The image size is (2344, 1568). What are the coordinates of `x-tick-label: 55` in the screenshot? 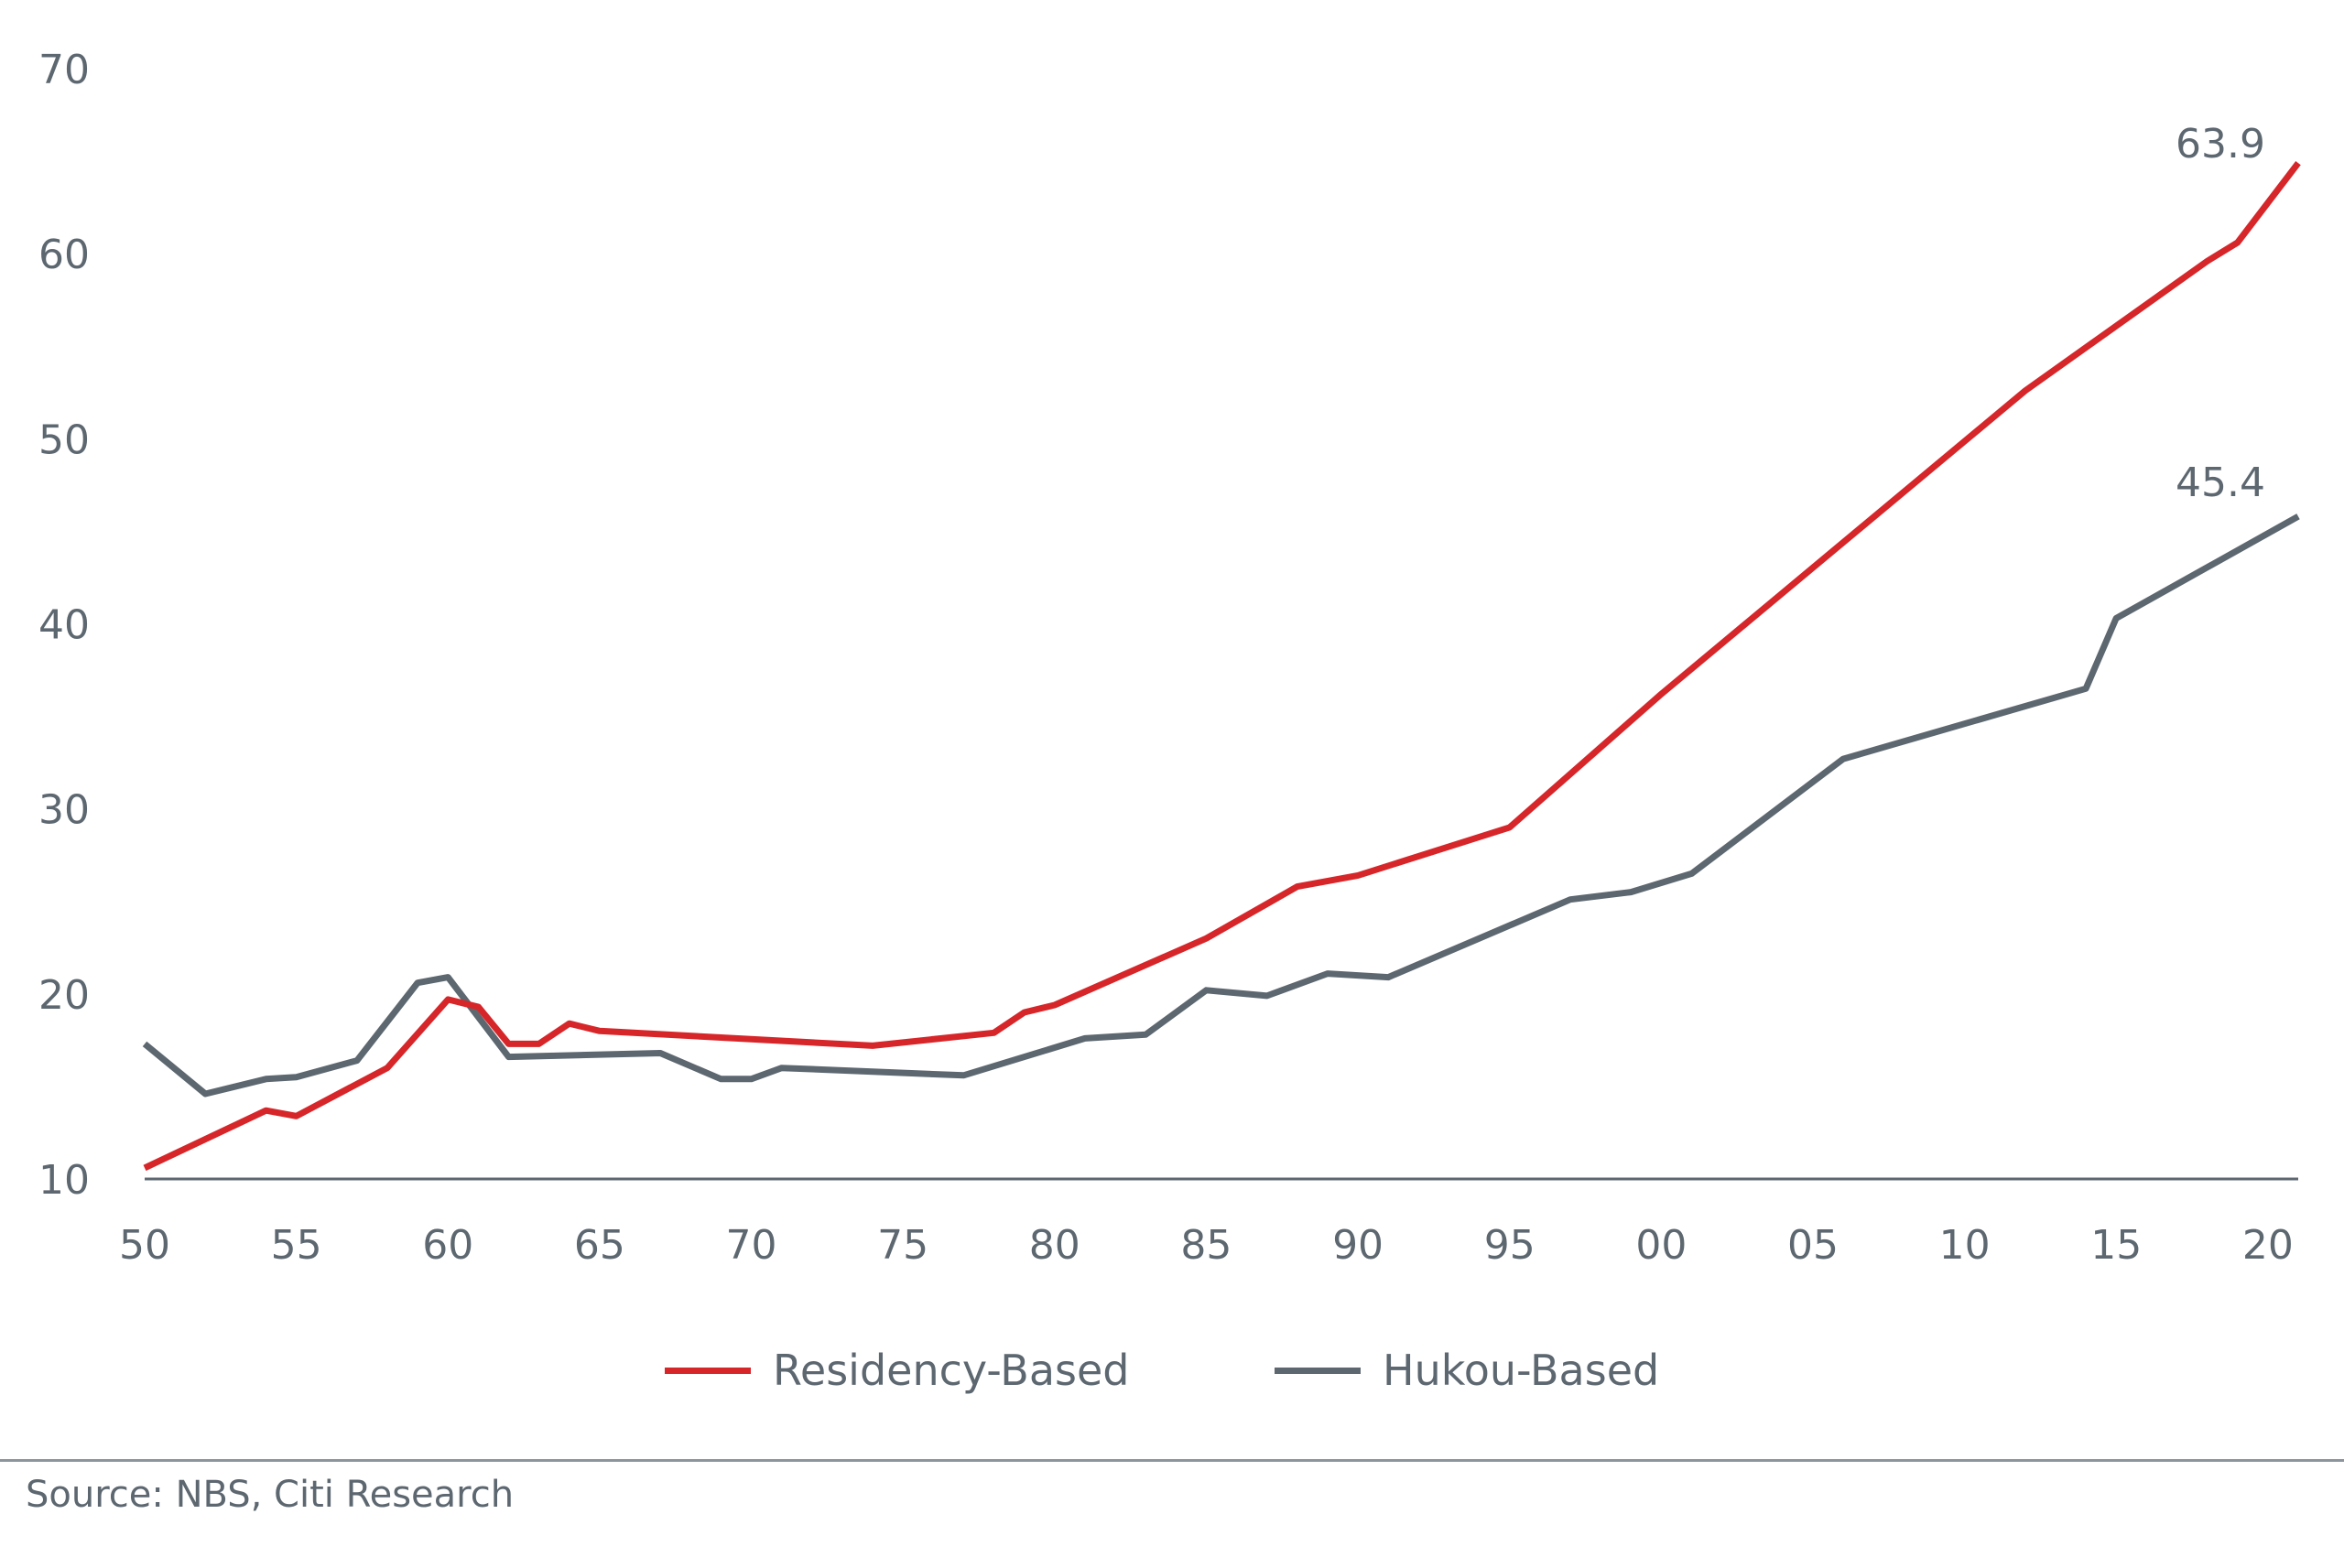 It's located at (296, 1245).